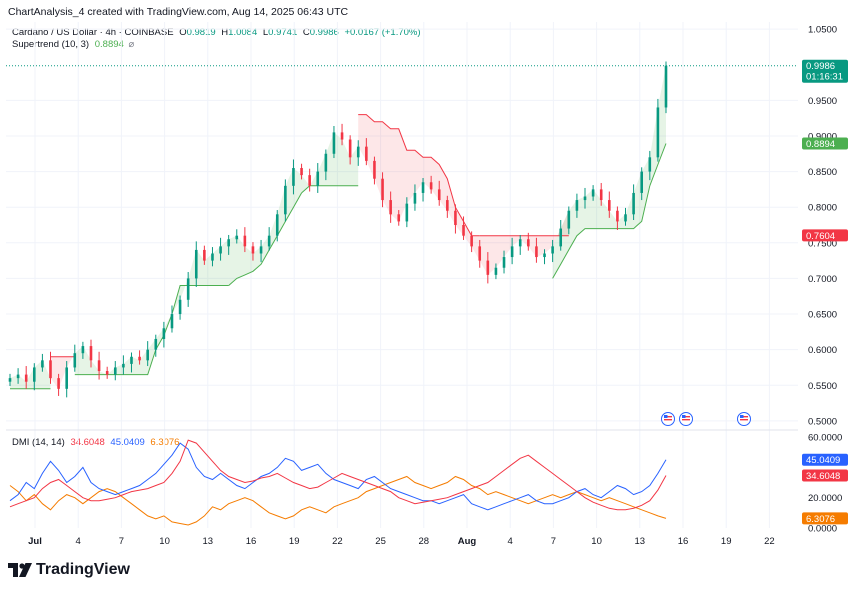  Describe the element at coordinates (686, 417) in the screenshot. I see `flag-stripe` at that location.